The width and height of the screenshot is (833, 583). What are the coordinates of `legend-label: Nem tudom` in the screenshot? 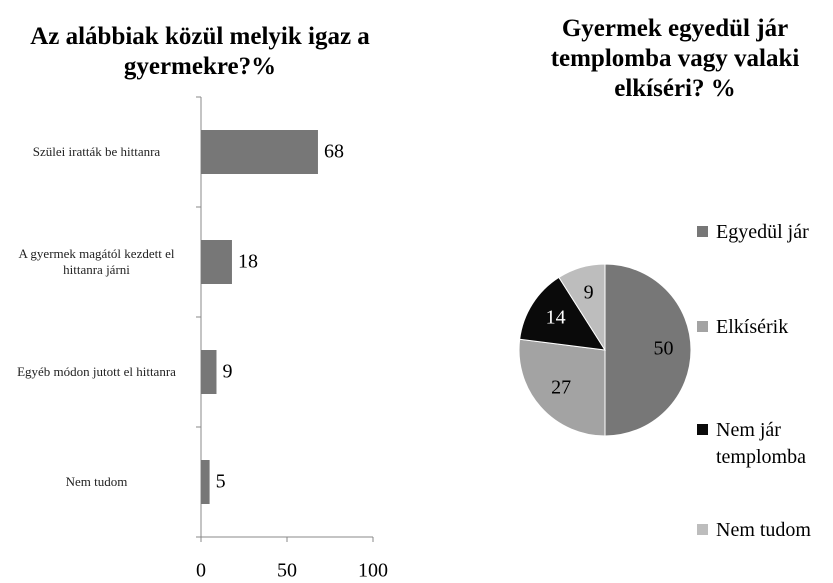 It's located at (763, 530).